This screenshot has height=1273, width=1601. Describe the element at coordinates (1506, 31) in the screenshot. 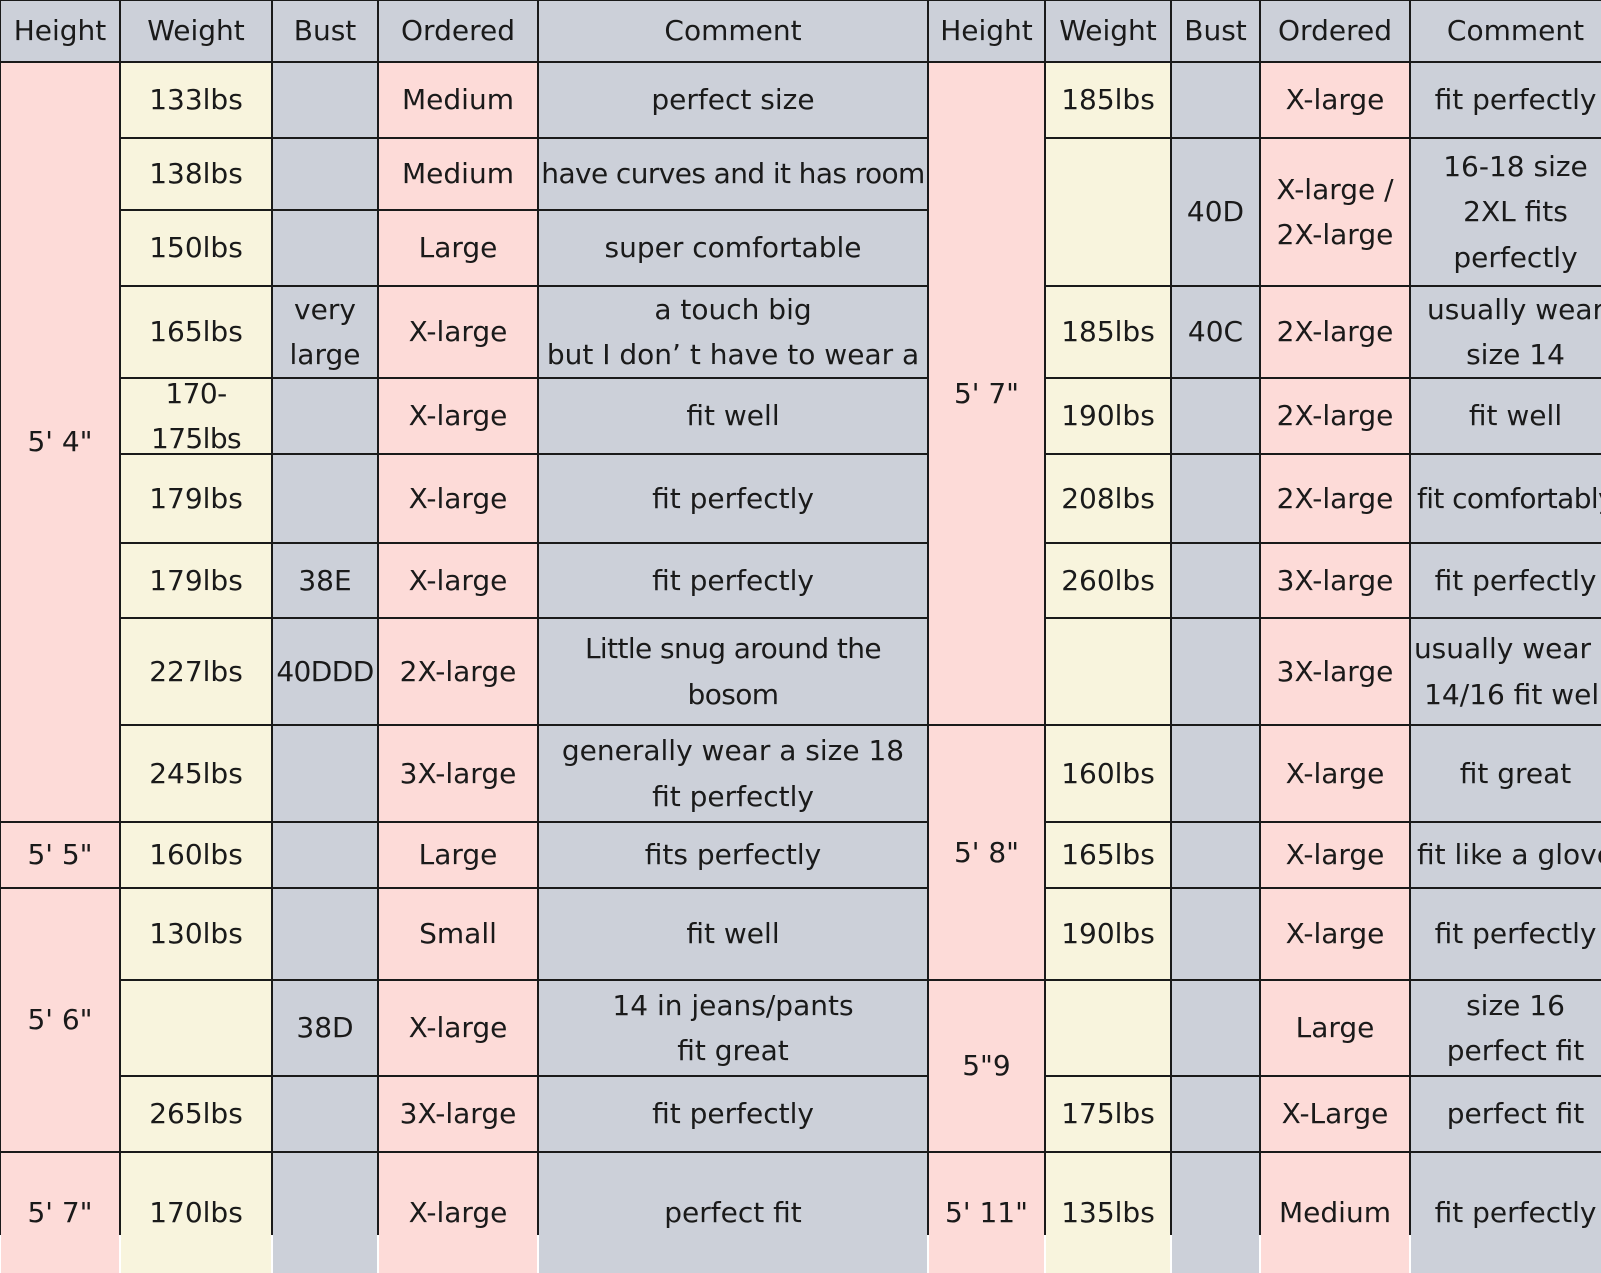

I see `header-comment: Comment` at that location.